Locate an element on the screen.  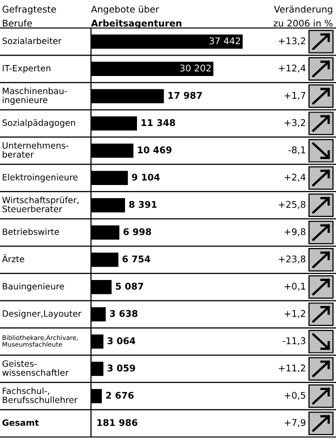
y-tick-label: Gesamt is located at coordinates (20, 422).